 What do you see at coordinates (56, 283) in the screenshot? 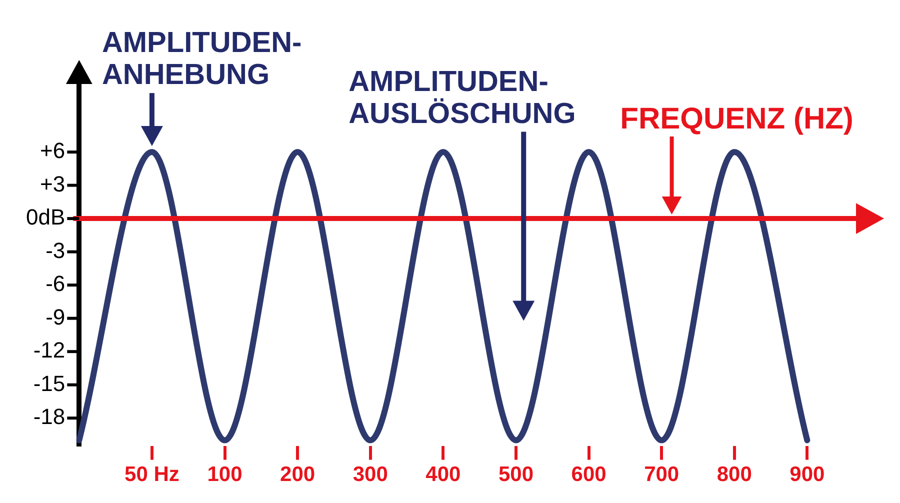
I see `y-tick-label: -6` at bounding box center [56, 283].